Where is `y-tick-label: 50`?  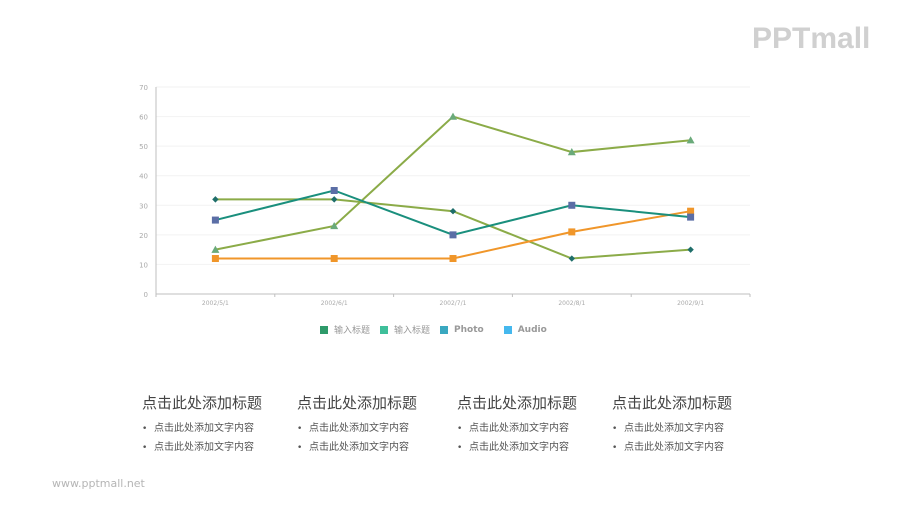
y-tick-label: 50 is located at coordinates (143, 147).